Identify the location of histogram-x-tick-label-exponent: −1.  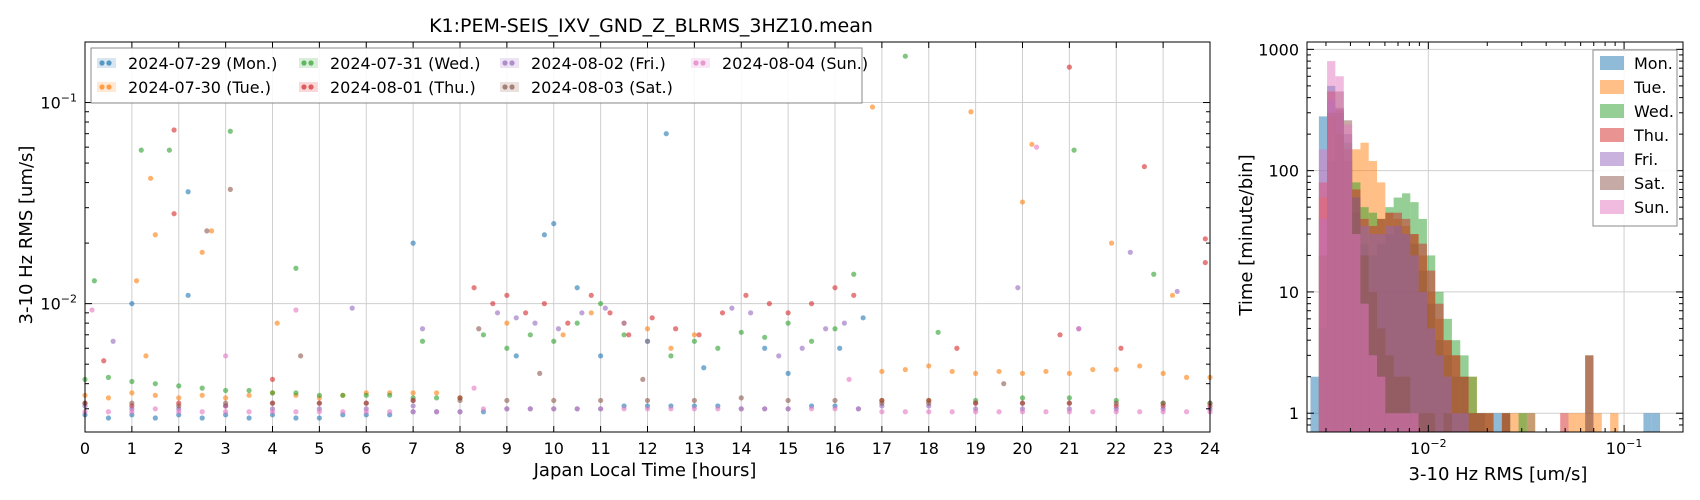
(1634, 443).